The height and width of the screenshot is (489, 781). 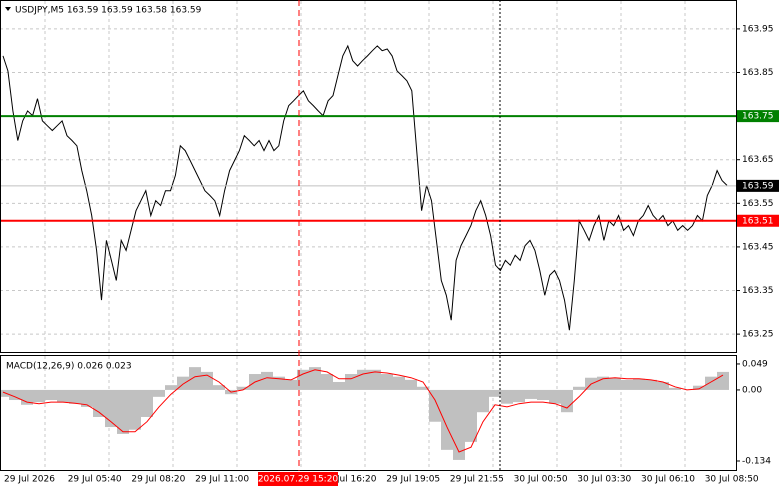 What do you see at coordinates (758, 247) in the screenshot?
I see `y-tick-label: 163.45` at bounding box center [758, 247].